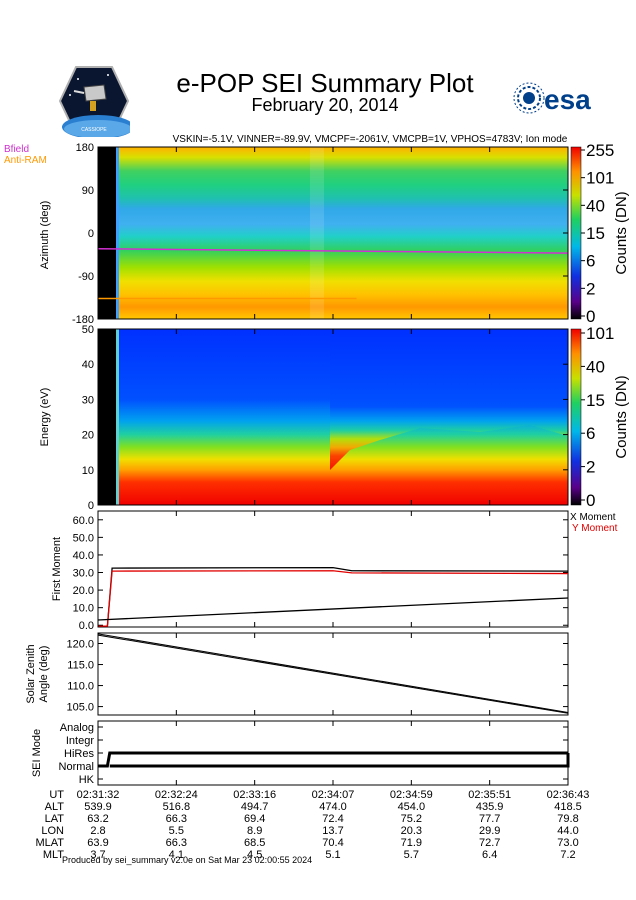 The width and height of the screenshot is (636, 900). I want to click on azimuth-tick-label: -180, so click(83, 320).